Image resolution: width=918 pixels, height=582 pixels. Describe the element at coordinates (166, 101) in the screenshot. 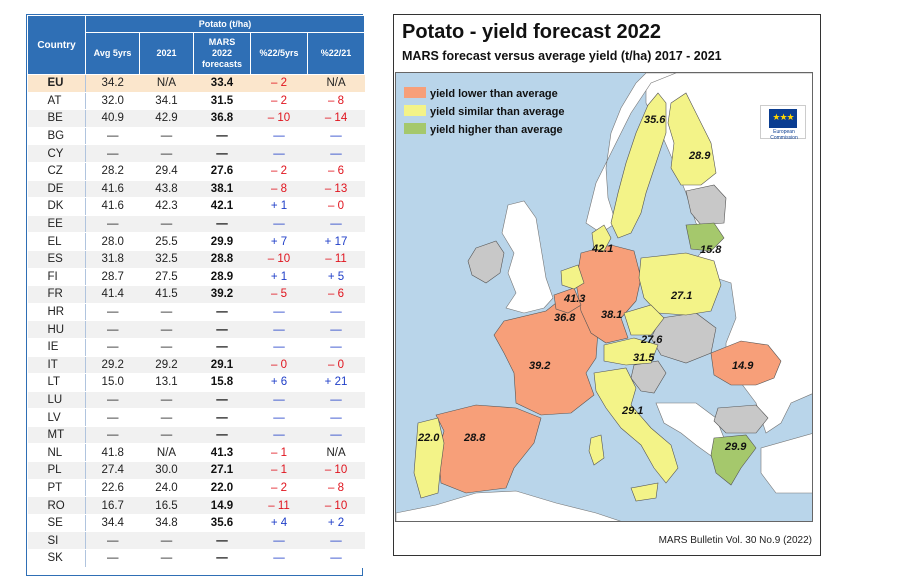

I see `year-2021-cell: 34.1` at that location.